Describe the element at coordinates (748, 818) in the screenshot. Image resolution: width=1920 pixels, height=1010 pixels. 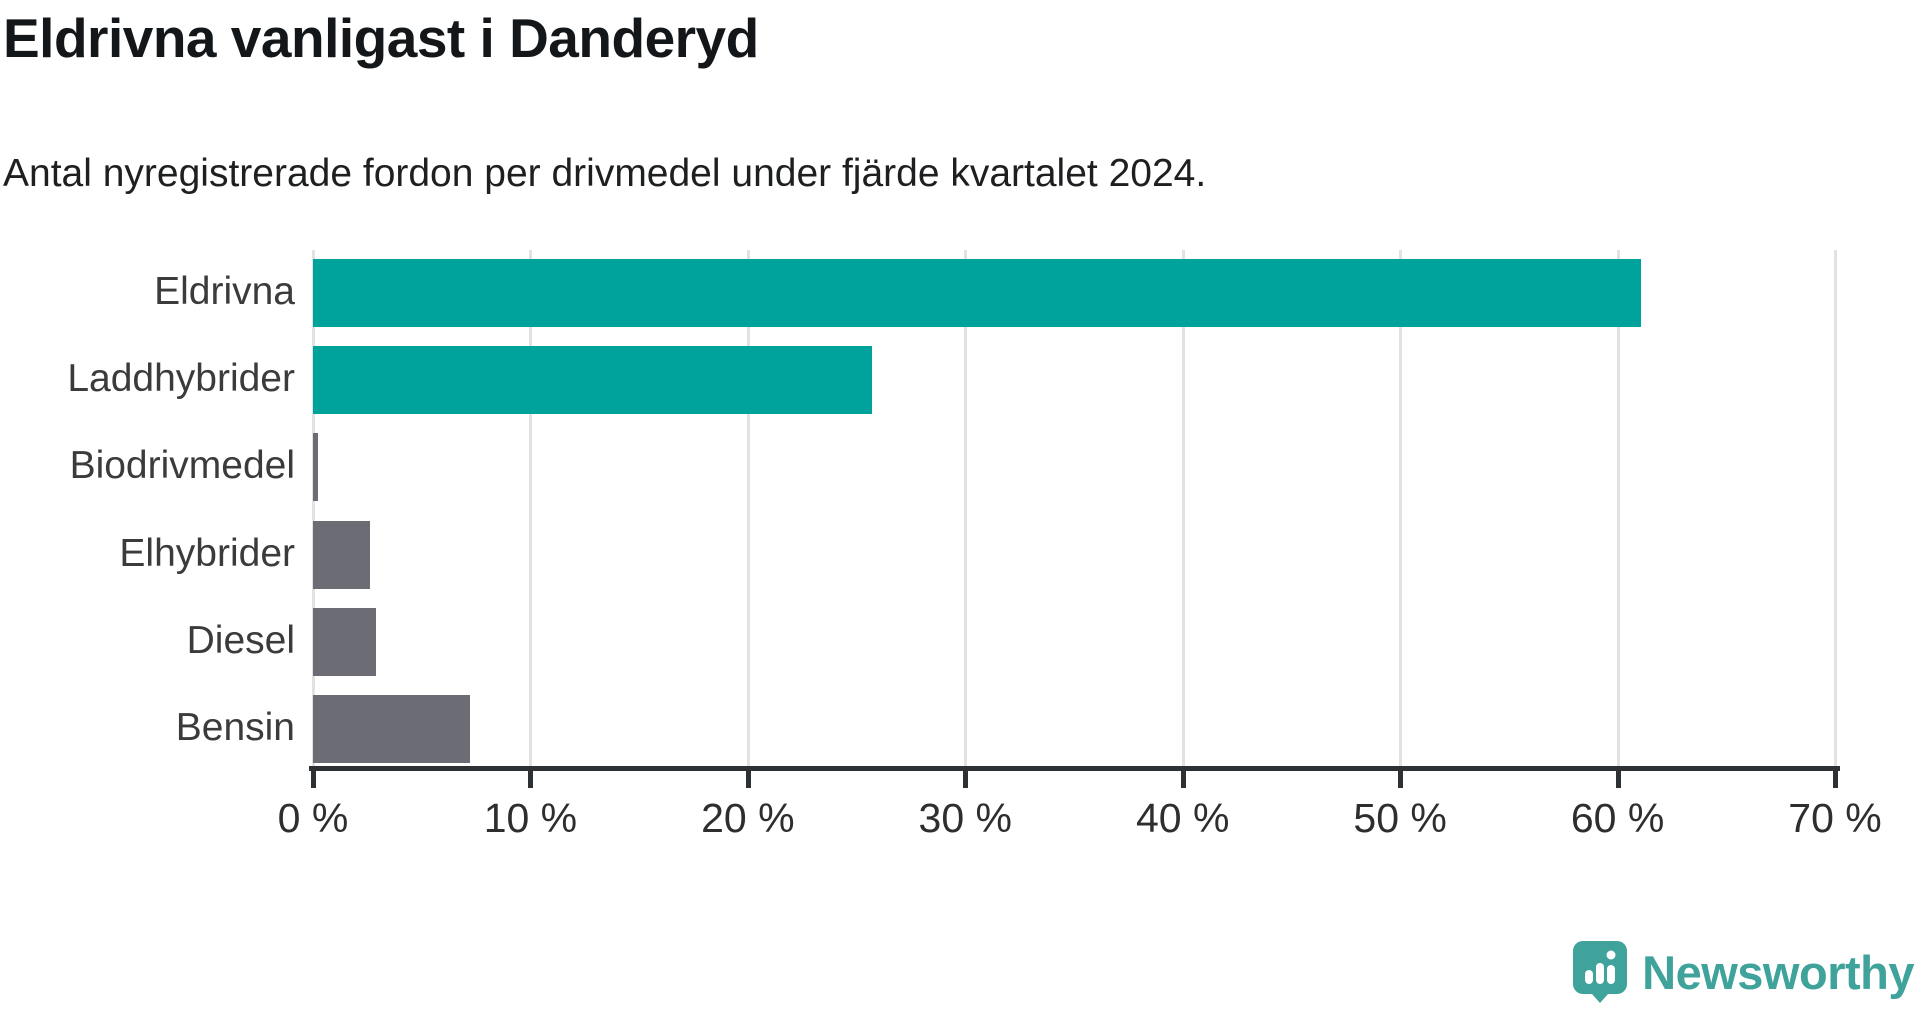
I see `x-tick-label-20: 20 %` at that location.